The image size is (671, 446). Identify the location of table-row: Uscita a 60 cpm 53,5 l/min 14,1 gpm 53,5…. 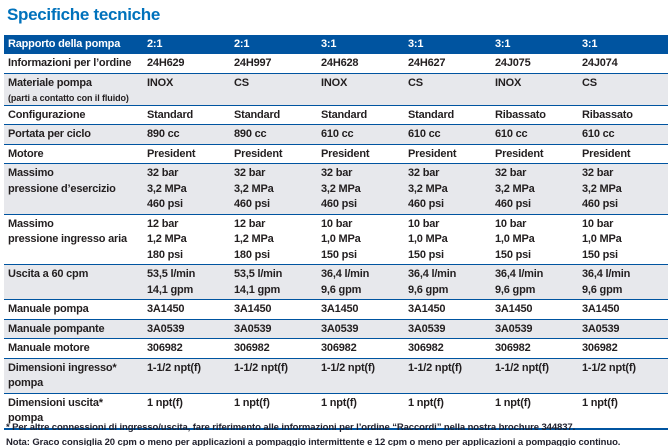
(336, 282).